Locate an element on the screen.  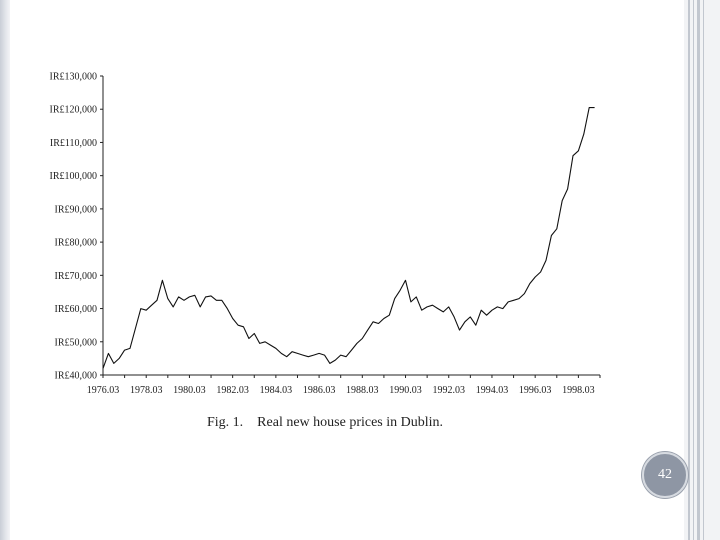
x-tick-label: 1994.03 is located at coordinates (492, 390).